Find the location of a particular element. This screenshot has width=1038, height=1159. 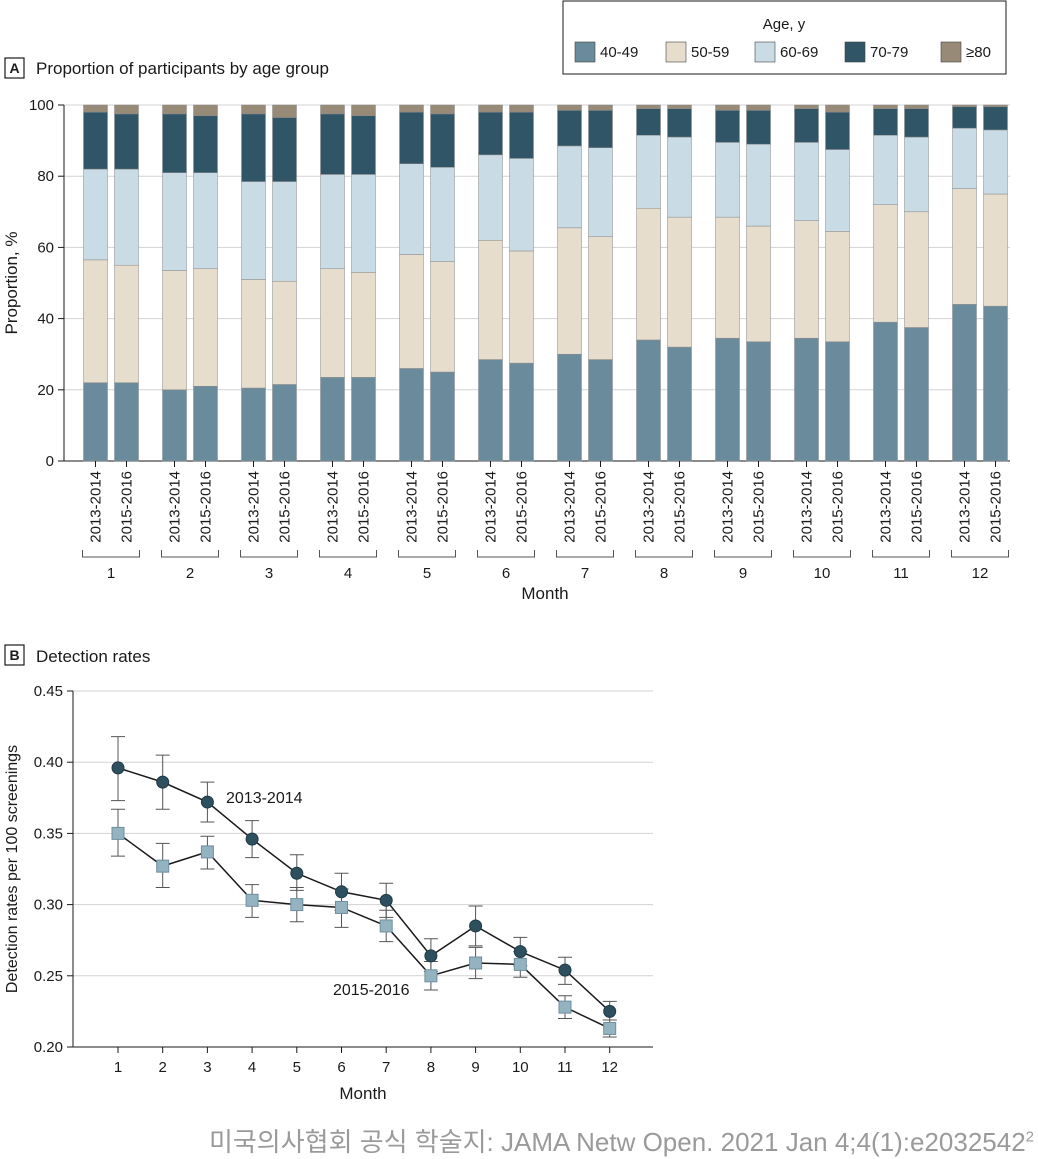

x-tick-label: 10 is located at coordinates (520, 1067).